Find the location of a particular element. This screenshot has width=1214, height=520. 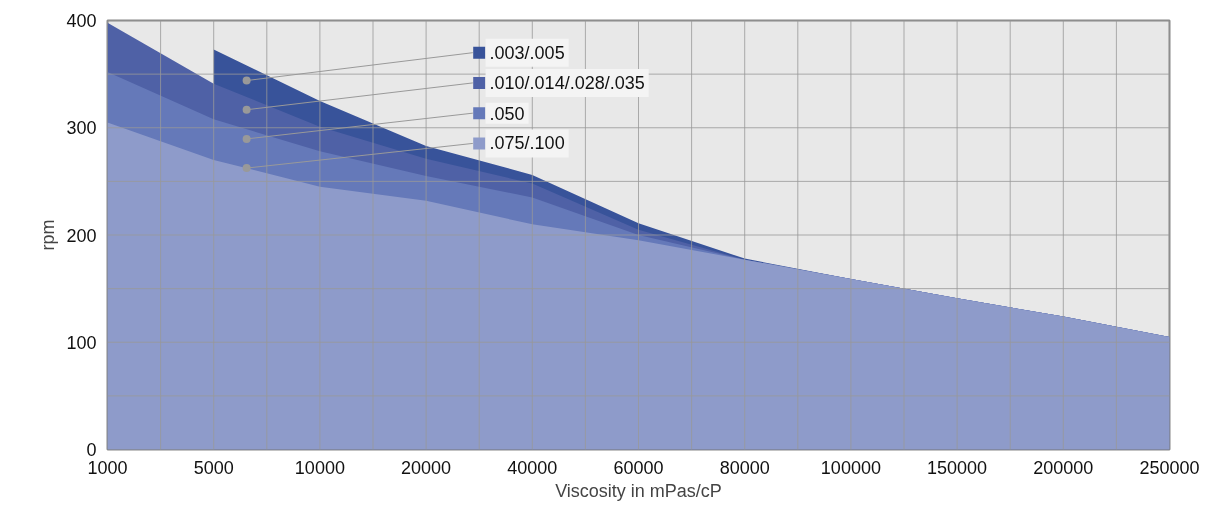

x-axis-title: Viscosity in mPas/cP is located at coordinates (638, 490).